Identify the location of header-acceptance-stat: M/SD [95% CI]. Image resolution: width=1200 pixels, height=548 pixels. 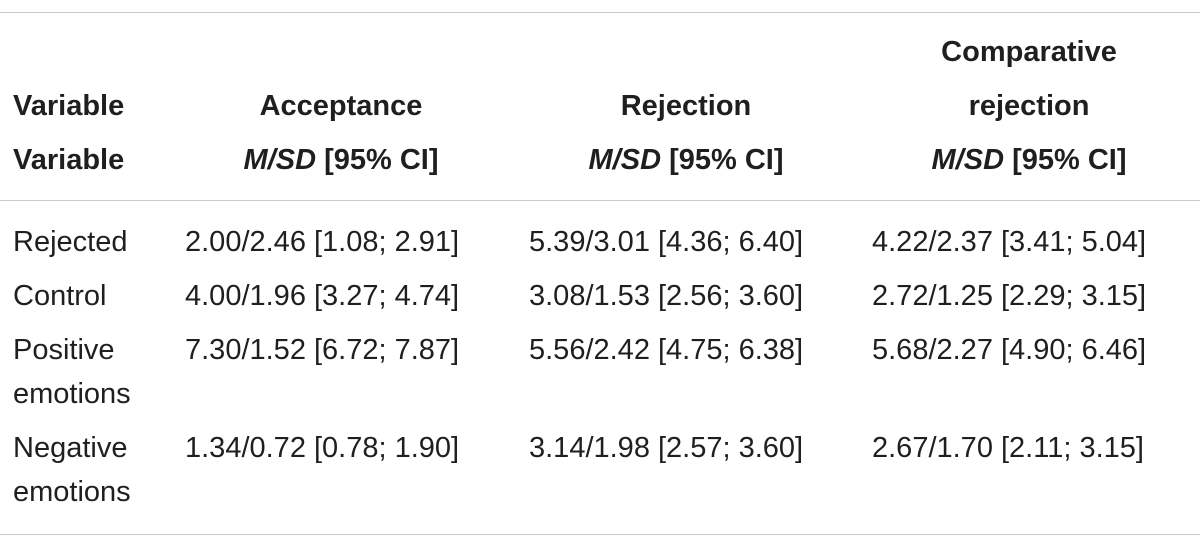
(341, 160).